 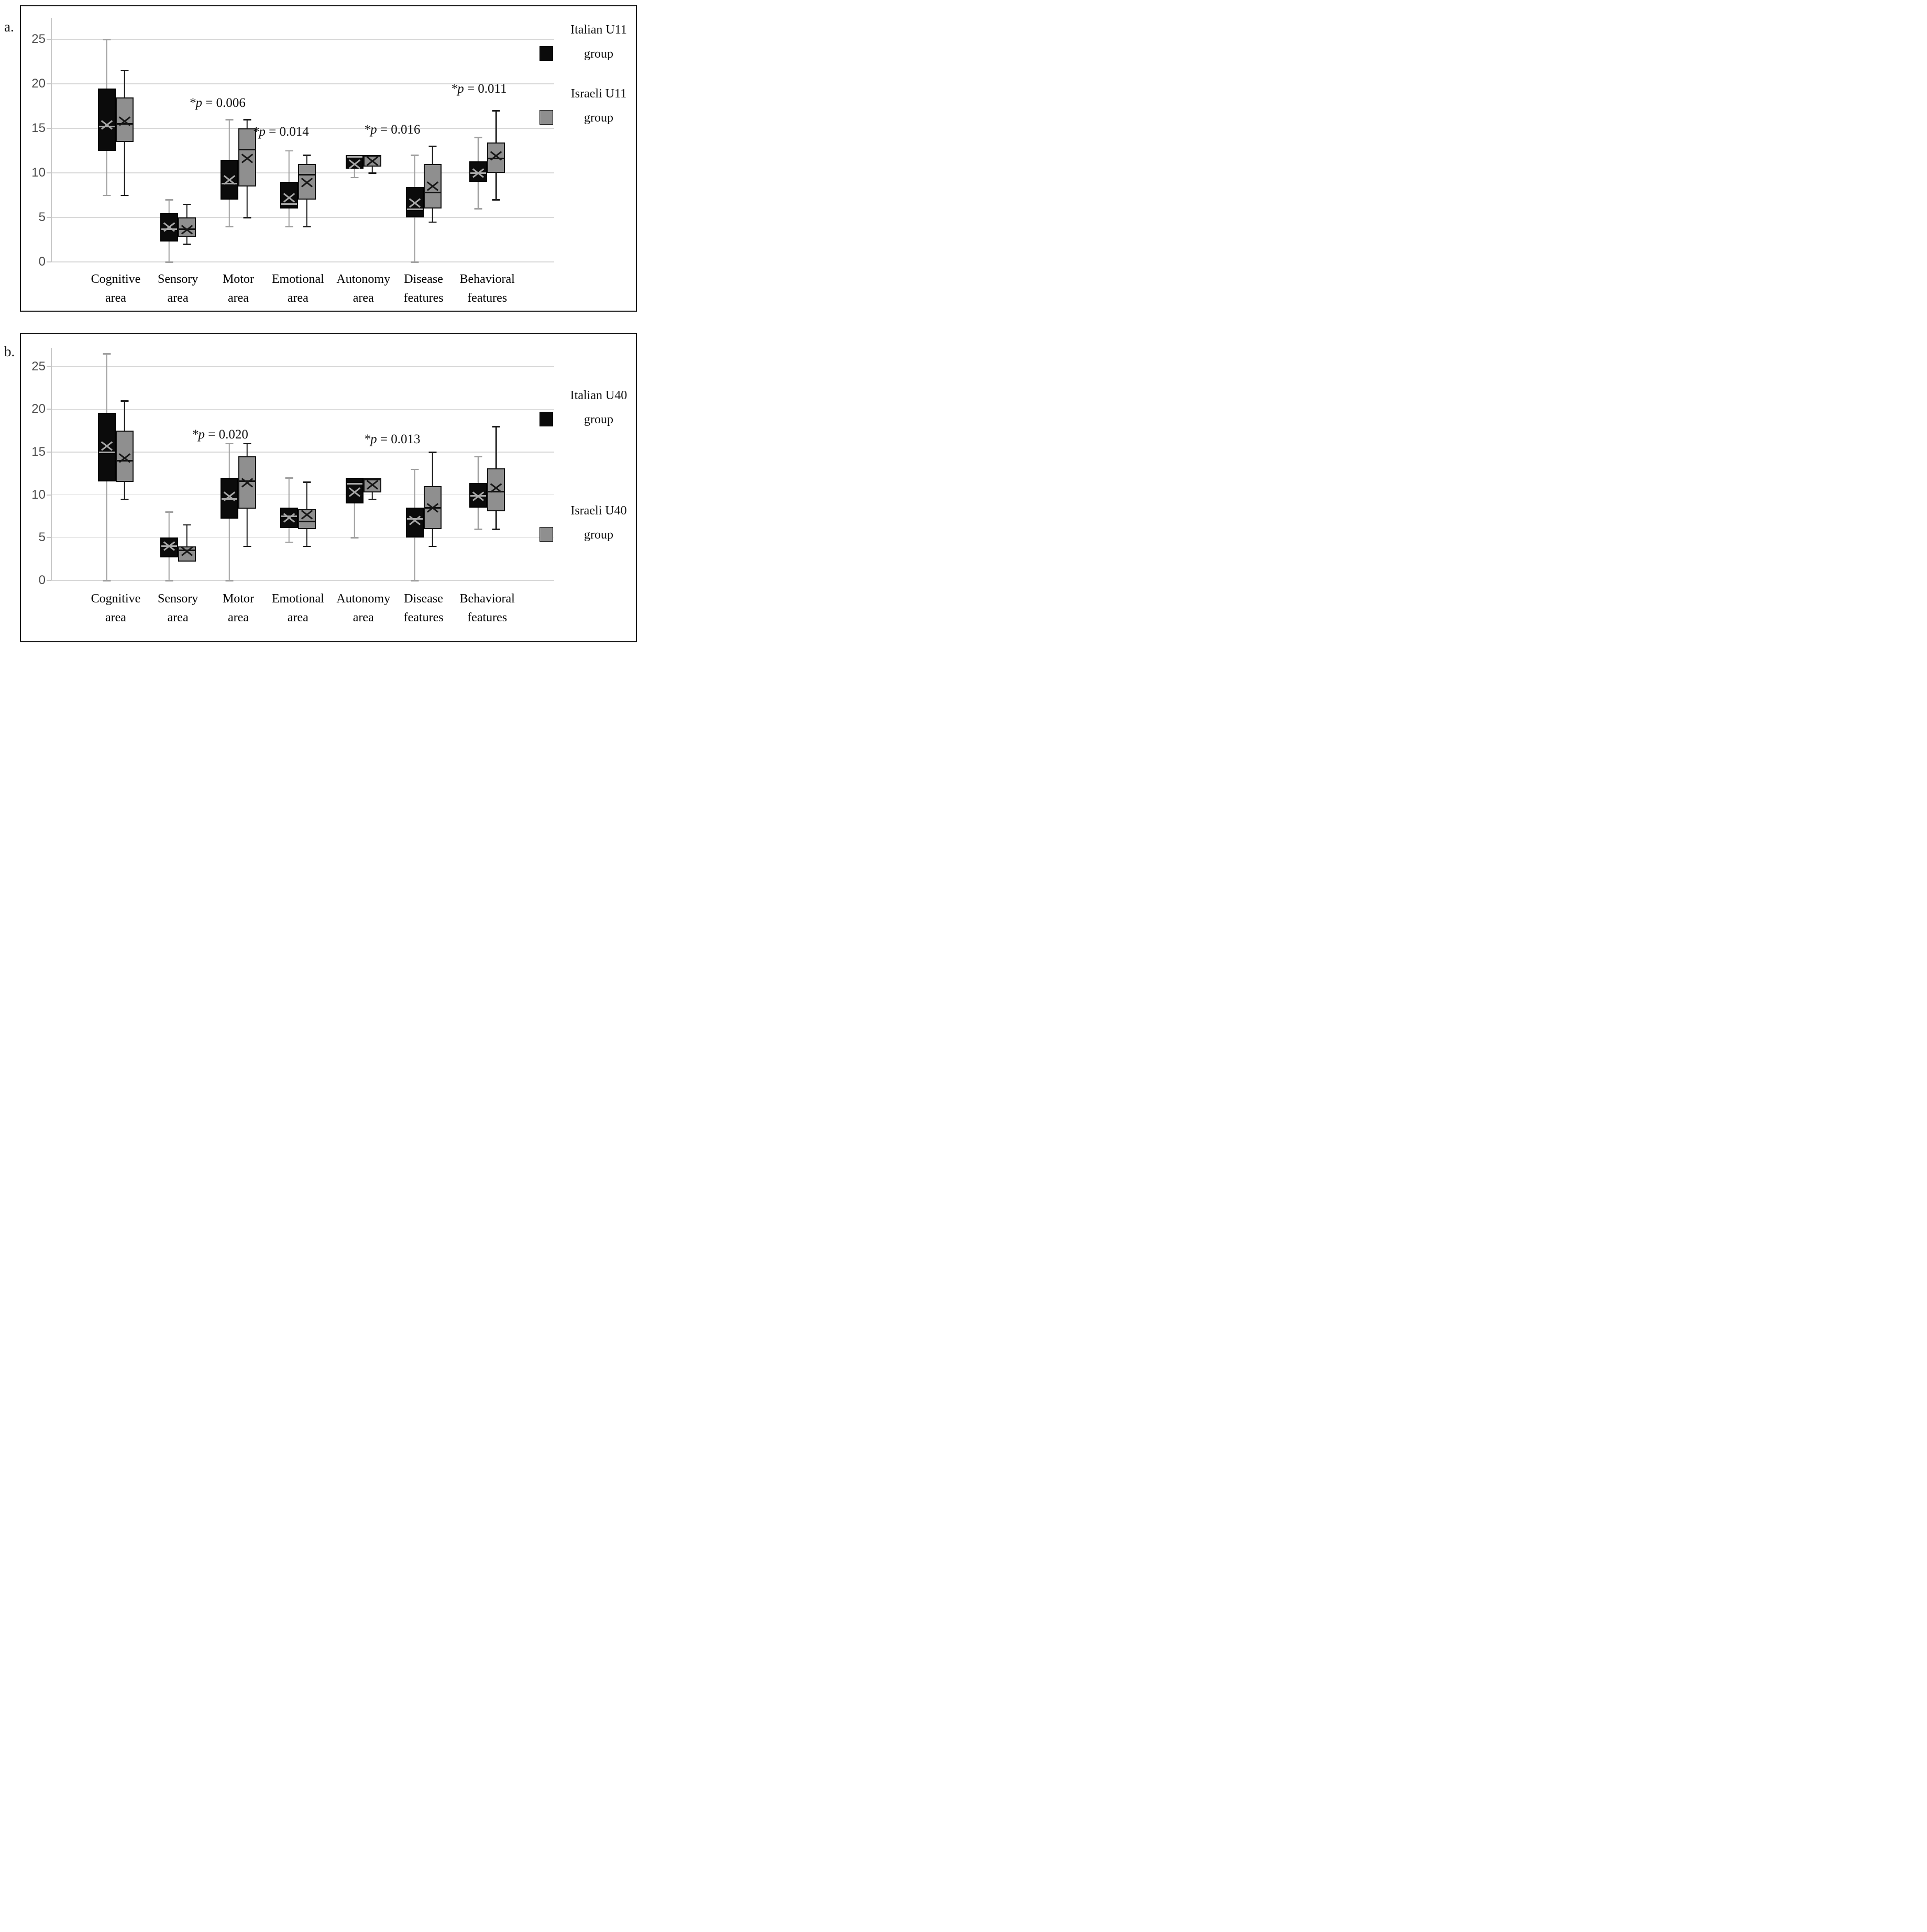 I want to click on mean-x-marker-israeli-u40-group-behavioral-features, so click(x=496, y=488).